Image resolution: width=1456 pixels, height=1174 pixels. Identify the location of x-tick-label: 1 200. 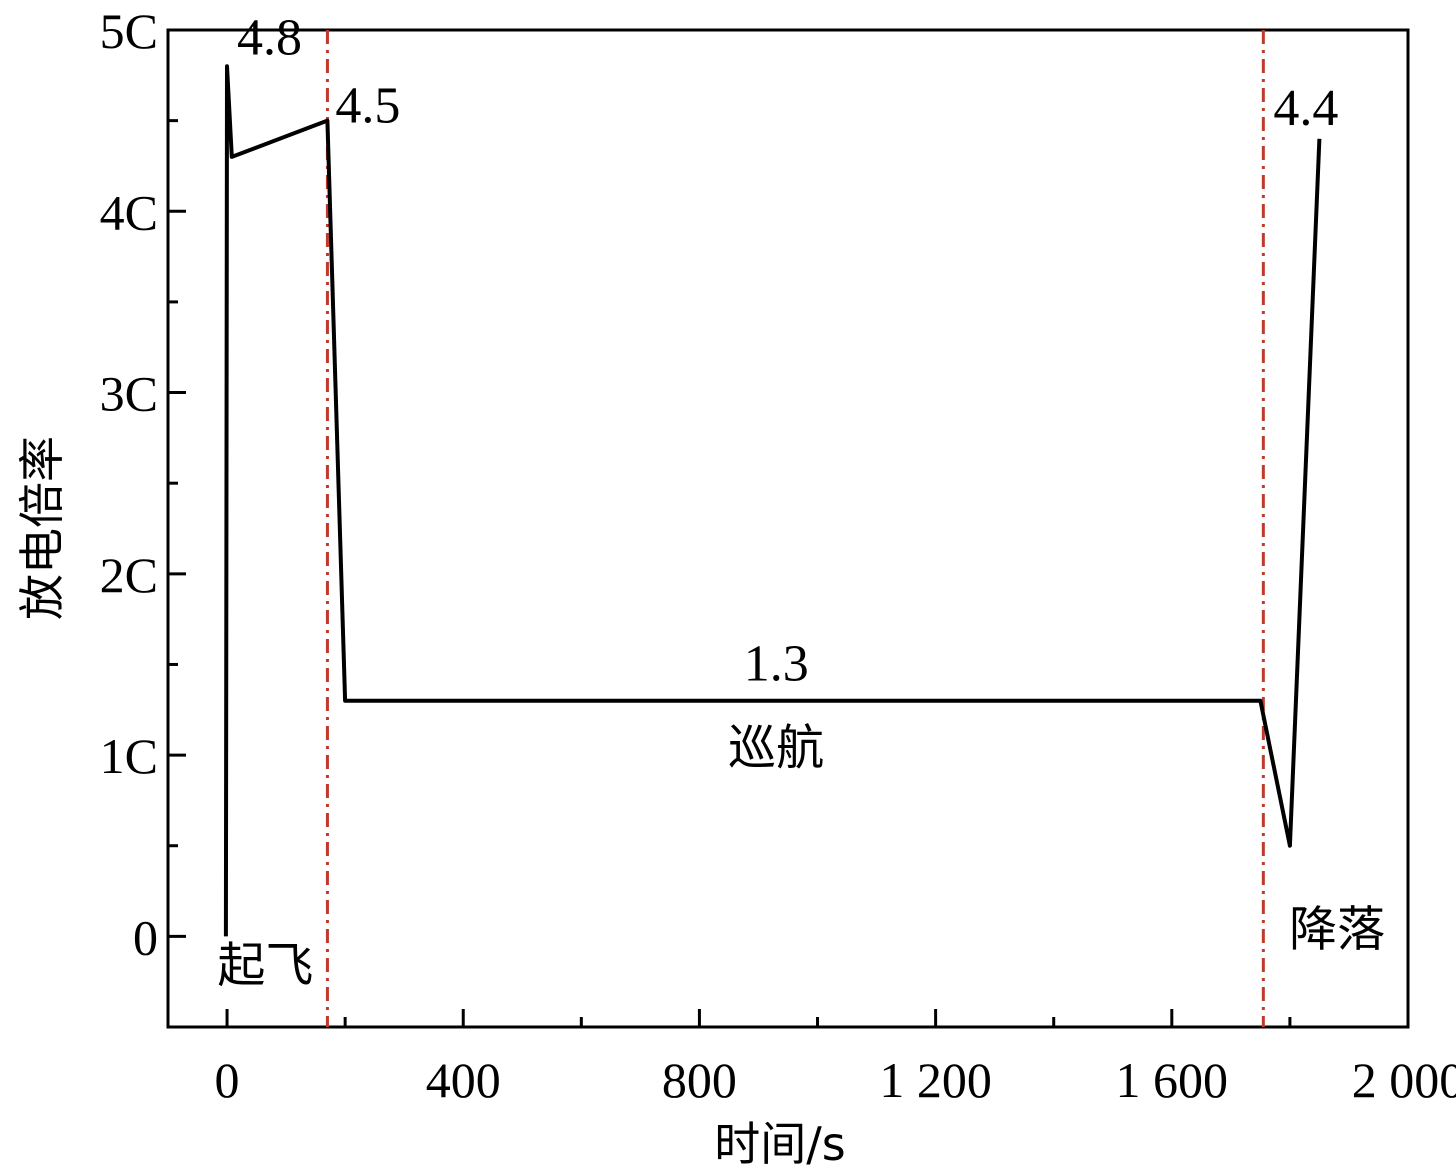
(935, 1080).